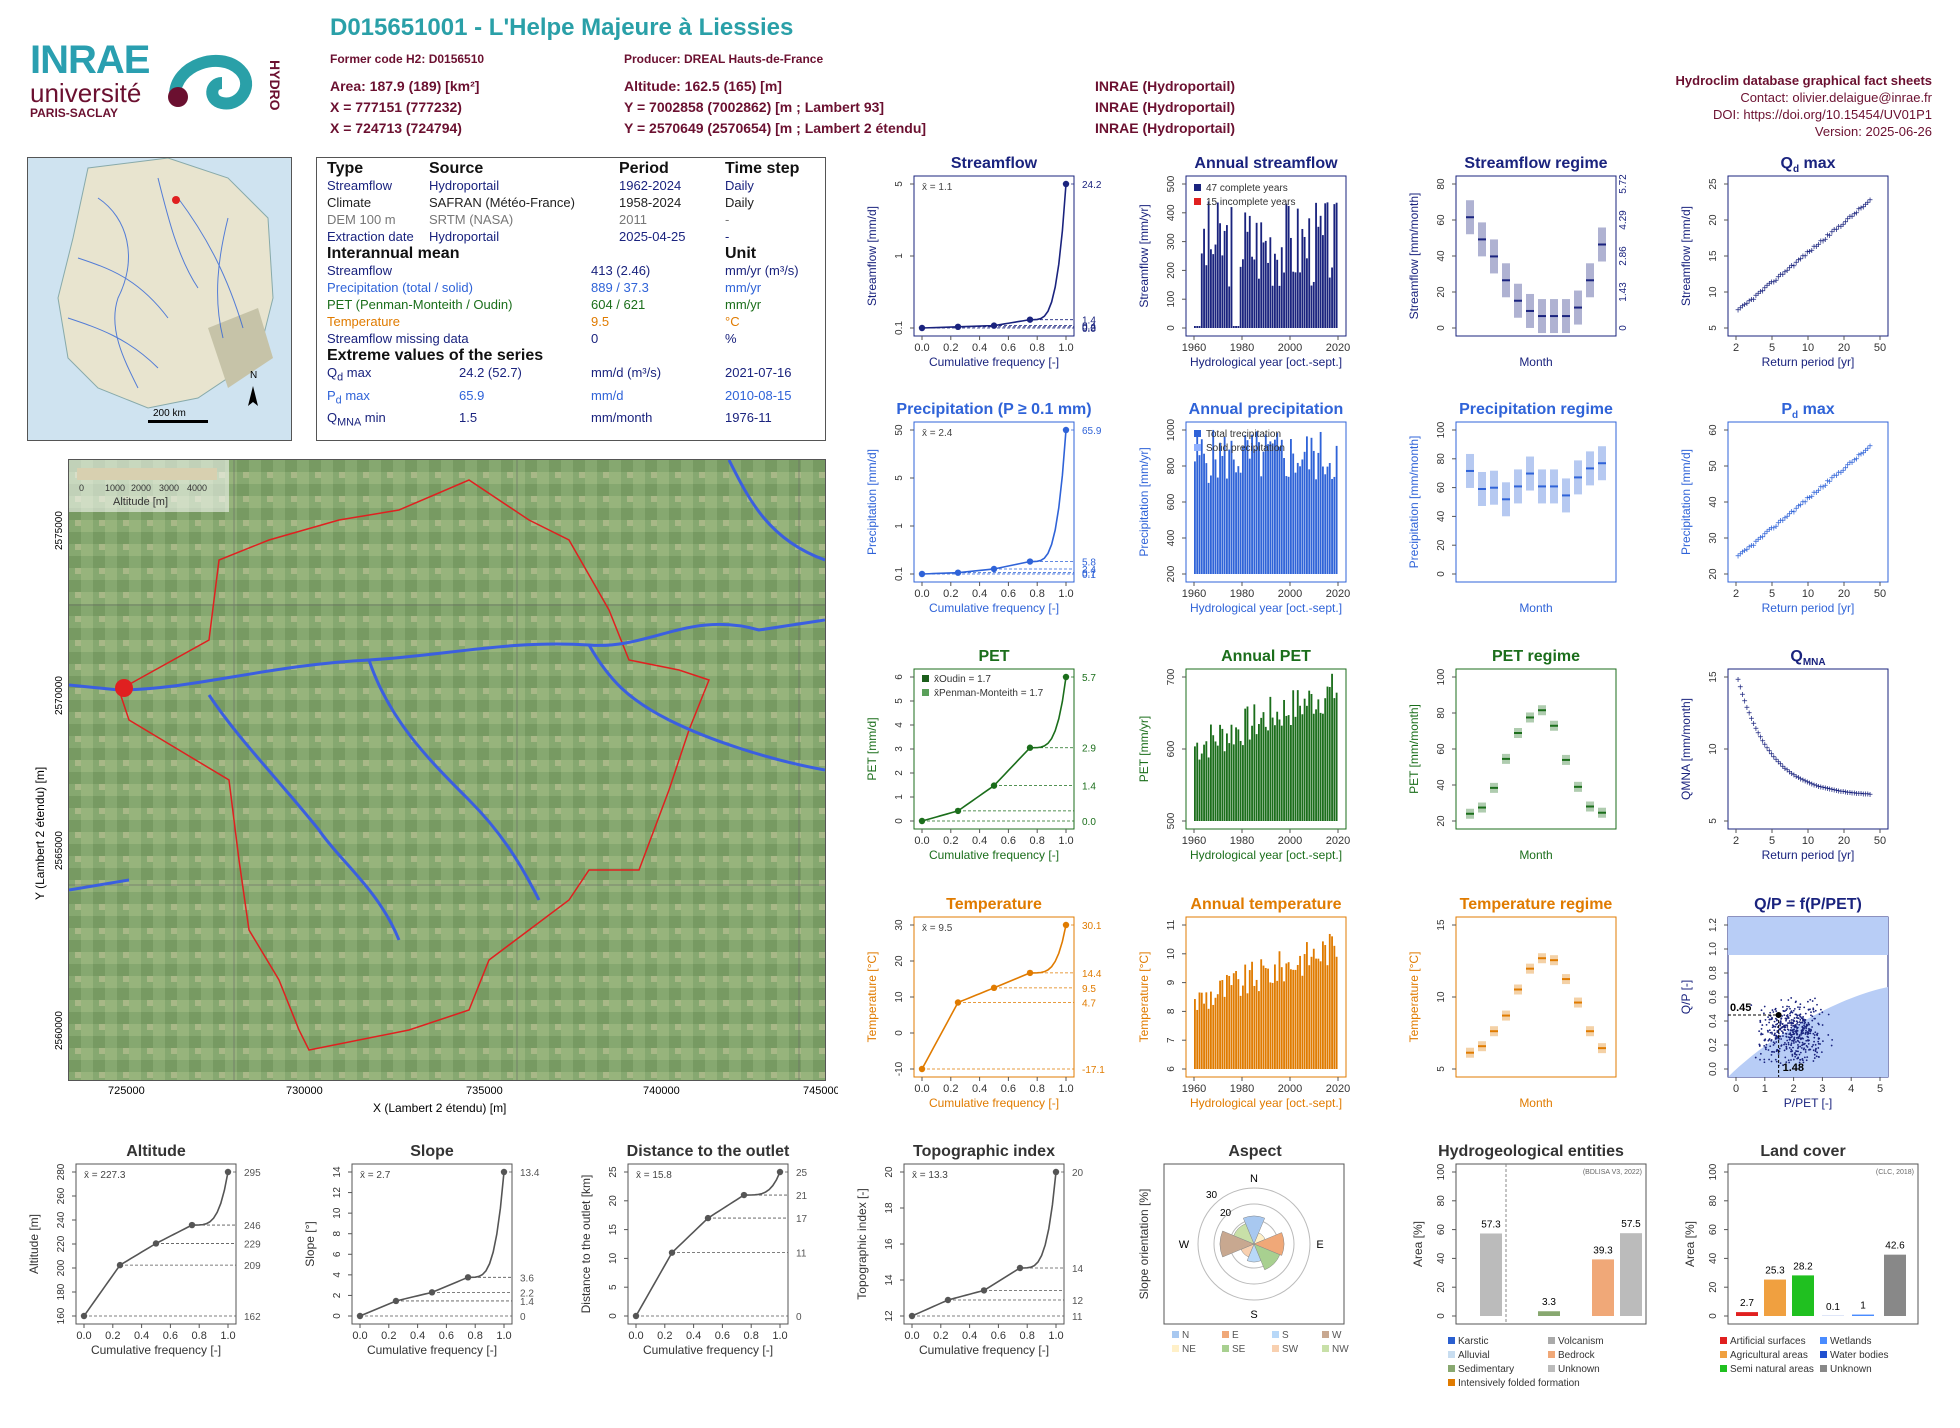 This screenshot has height=1428, width=1960. I want to click on y-axis-label: Q/P [-], so click(1686, 997).